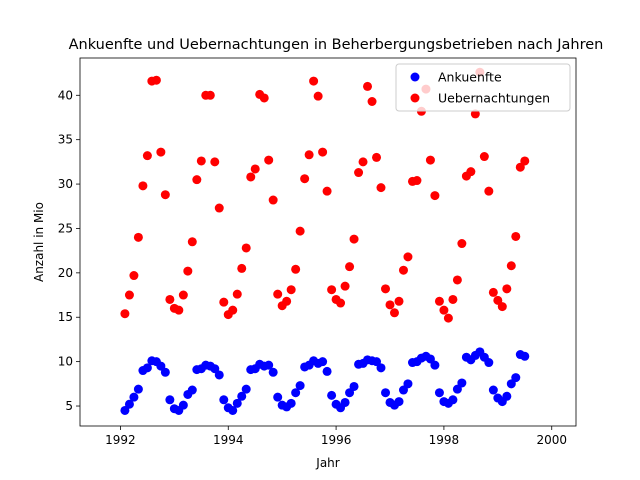  I want to click on x-axis-label: Jahr, so click(327, 463).